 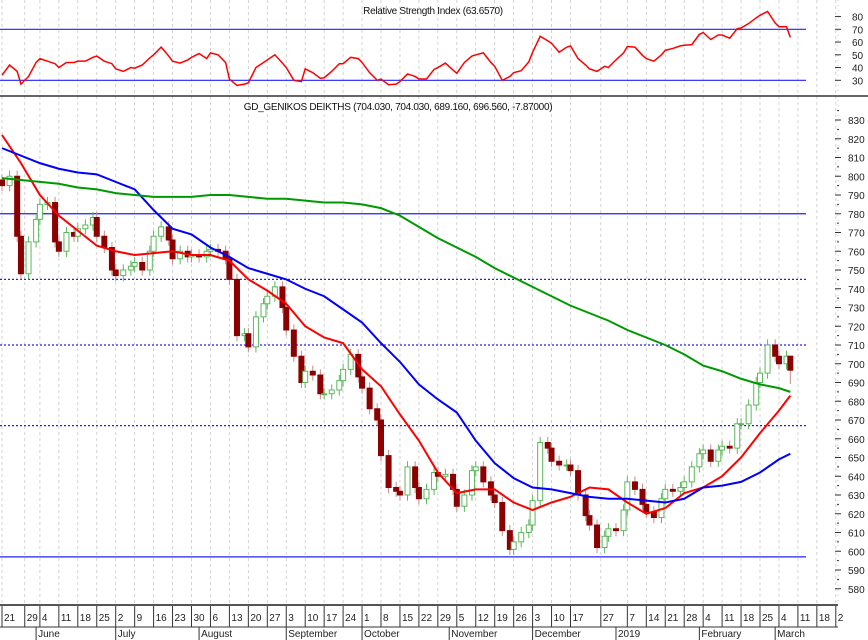 What do you see at coordinates (856, 365) in the screenshot?
I see `price-tick-label: 700` at bounding box center [856, 365].